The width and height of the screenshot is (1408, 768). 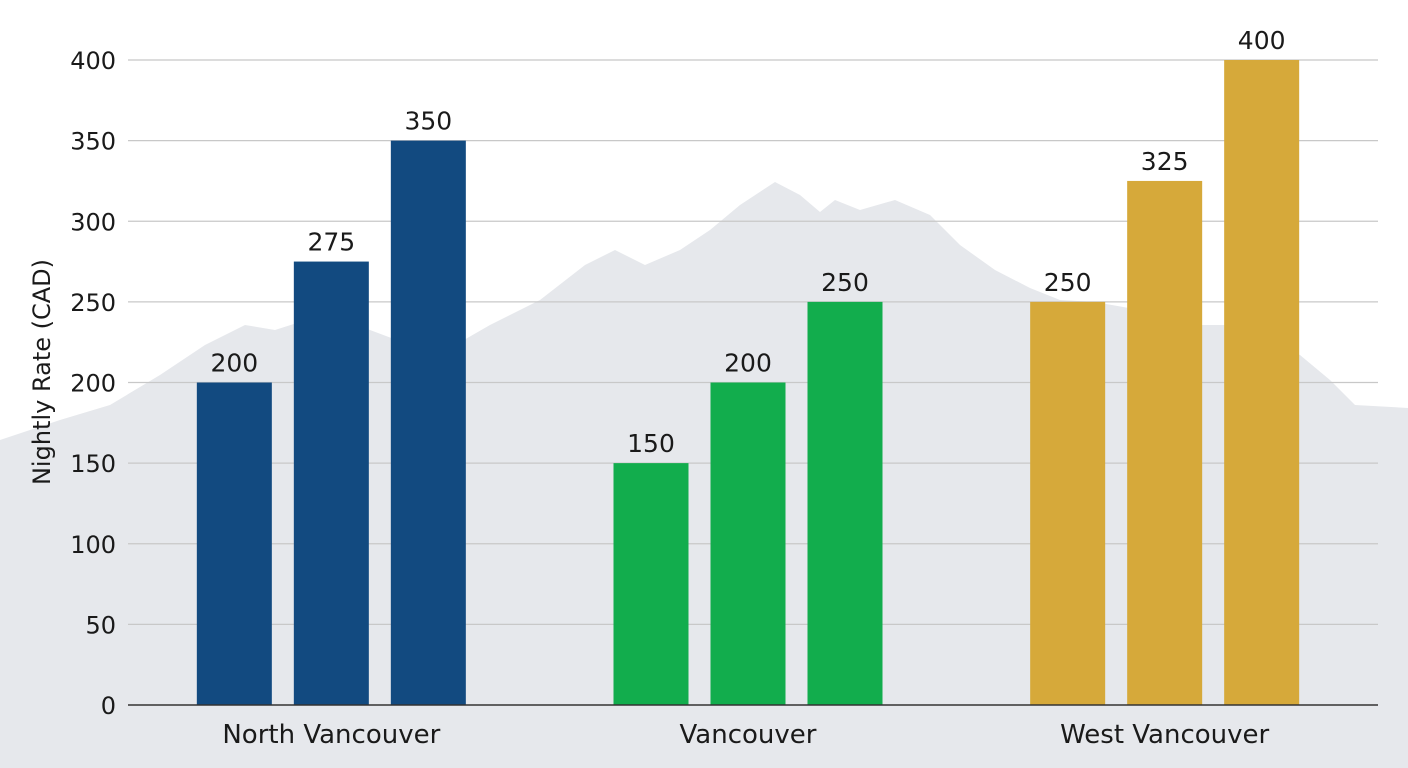 What do you see at coordinates (42, 372) in the screenshot?
I see `y-axis-title: Nightly Rate (CAD)` at bounding box center [42, 372].